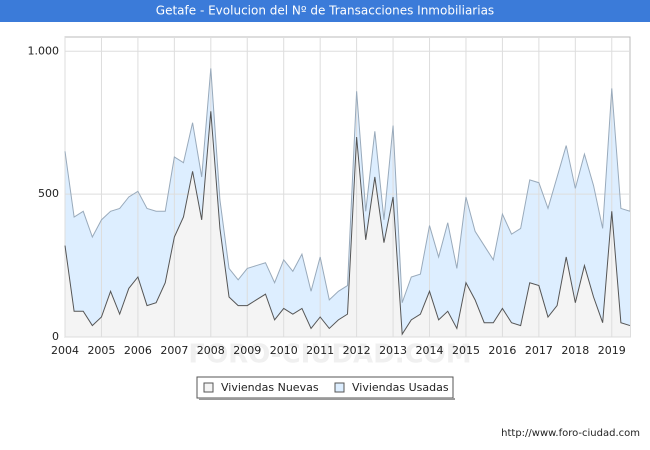 The width and height of the screenshot is (650, 450). What do you see at coordinates (575, 350) in the screenshot?
I see `x-tick-label: 2018` at bounding box center [575, 350].